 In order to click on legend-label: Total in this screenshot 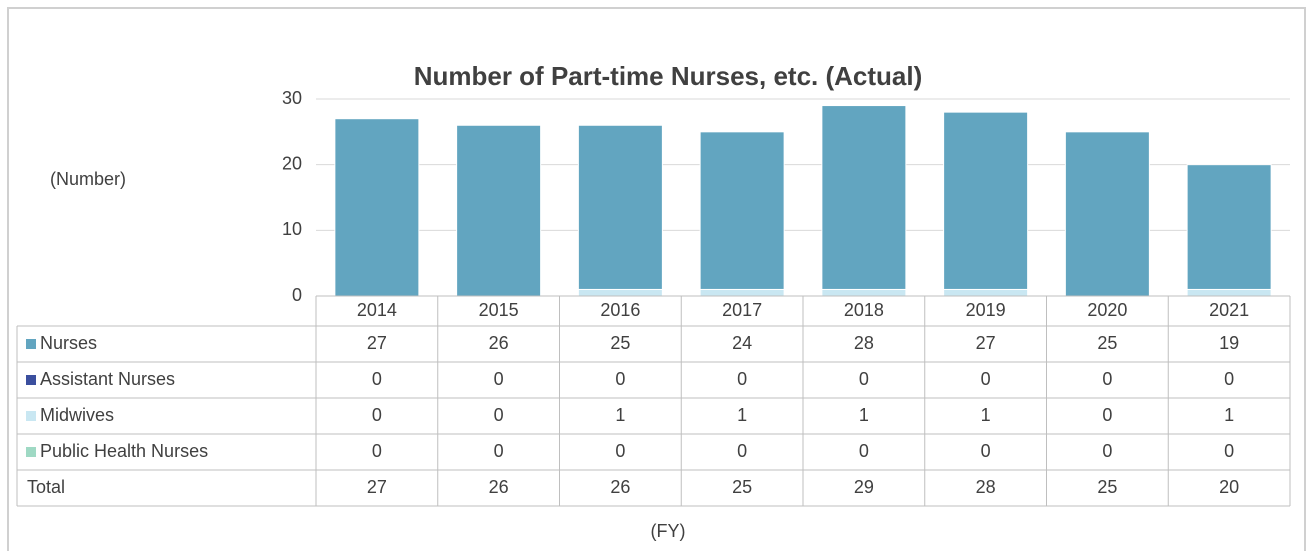, I will do `click(46, 487)`.